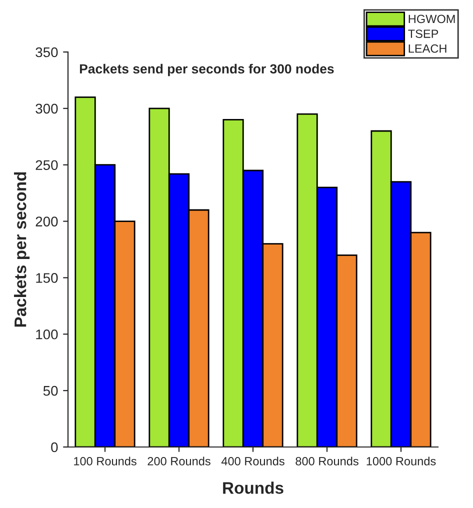 This screenshot has width=473, height=508. What do you see at coordinates (47, 221) in the screenshot?
I see `y-tick-label: 200` at bounding box center [47, 221].